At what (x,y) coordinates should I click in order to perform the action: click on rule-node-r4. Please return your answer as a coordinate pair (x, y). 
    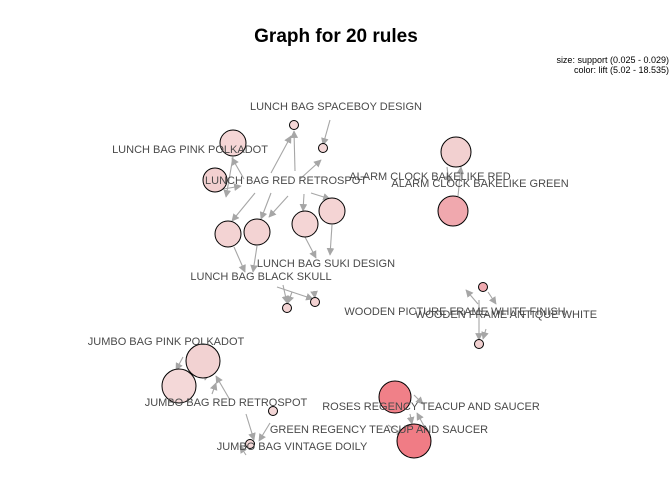
    Looking at the image, I should click on (257, 232).